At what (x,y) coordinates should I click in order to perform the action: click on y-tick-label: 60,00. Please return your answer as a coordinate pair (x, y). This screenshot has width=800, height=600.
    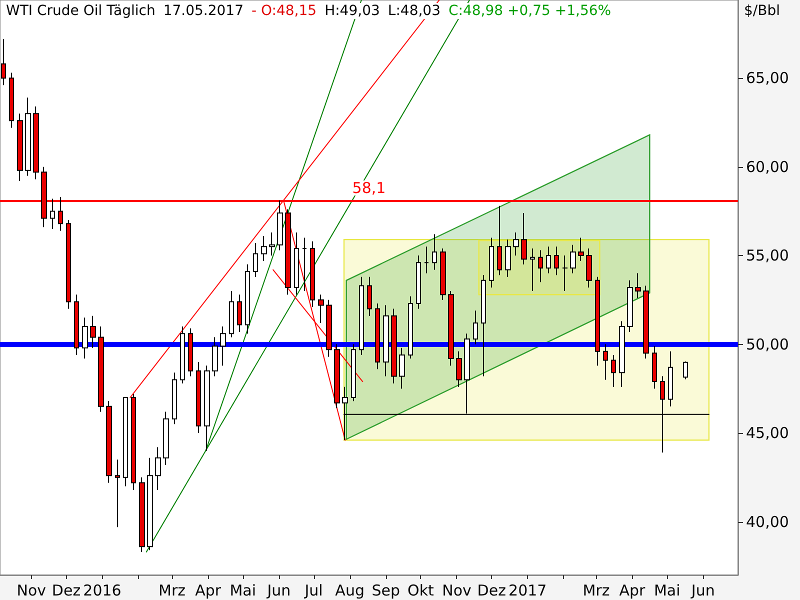
    Looking at the image, I should click on (767, 167).